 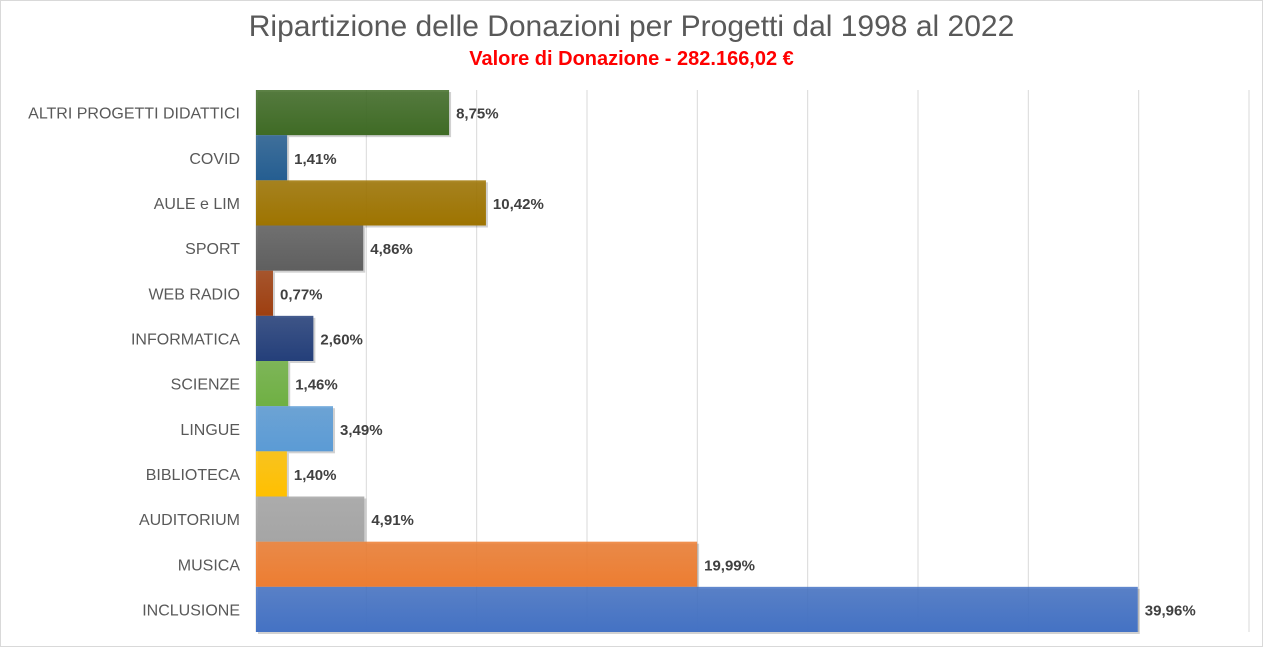 What do you see at coordinates (264, 293) in the screenshot?
I see `bar-web-radio` at bounding box center [264, 293].